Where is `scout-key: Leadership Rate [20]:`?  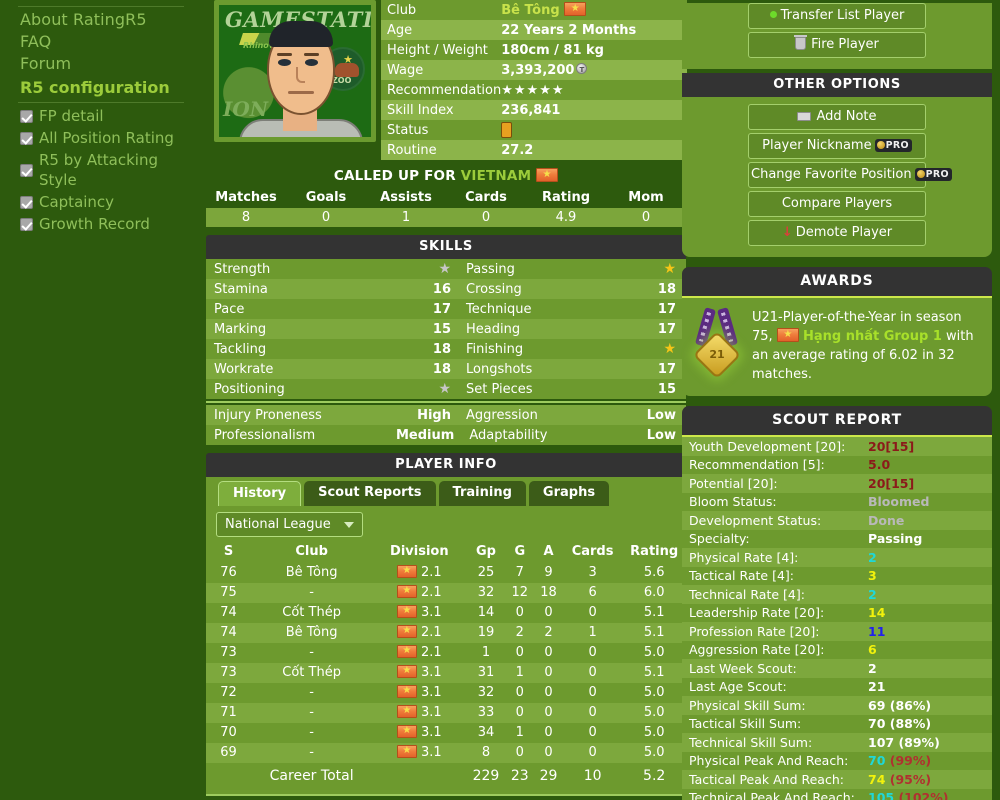 scout-key: Leadership Rate [20]: is located at coordinates (757, 613).